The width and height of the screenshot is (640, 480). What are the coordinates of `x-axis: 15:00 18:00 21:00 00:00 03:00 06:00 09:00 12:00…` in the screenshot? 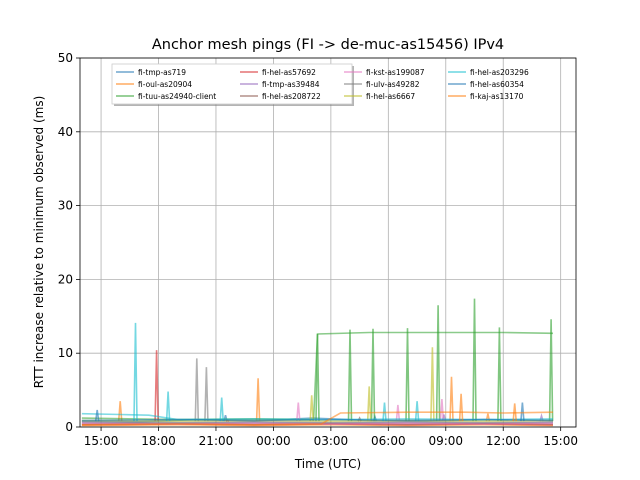 It's located at (331, 437).